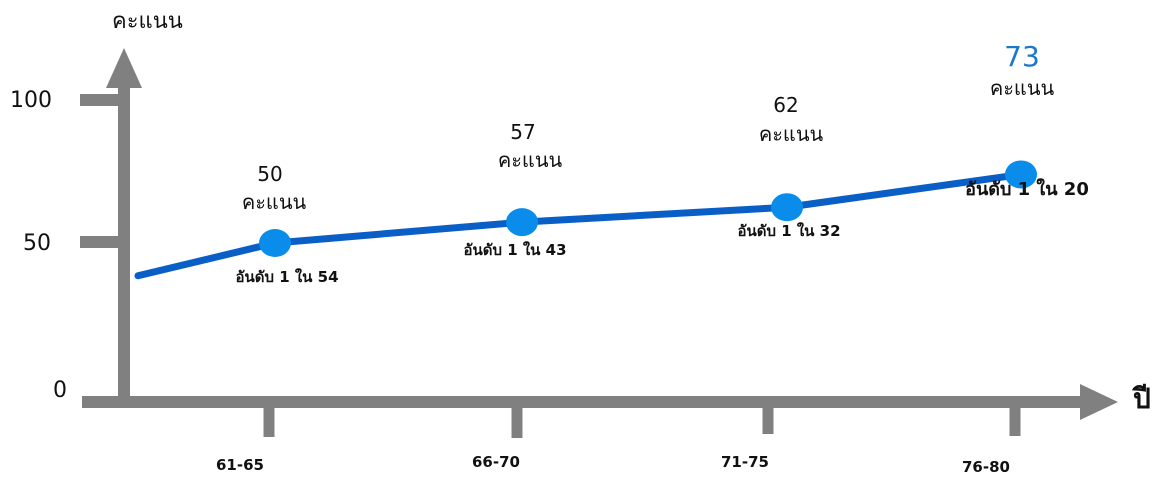 Image resolution: width=1173 pixels, height=479 pixels. What do you see at coordinates (147, 21) in the screenshot?
I see `y-axis-label: คะแนน` at bounding box center [147, 21].